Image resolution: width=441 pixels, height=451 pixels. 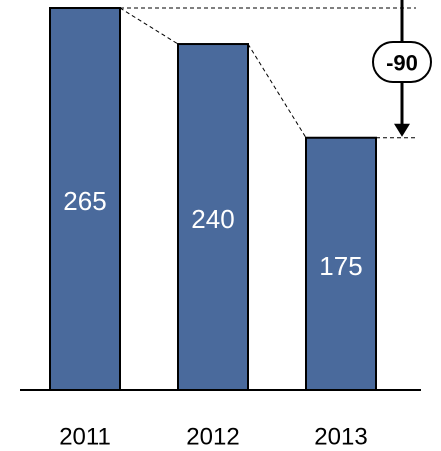 I want to click on x-tick-labels: 2011 2012 2013, so click(x=213, y=437).